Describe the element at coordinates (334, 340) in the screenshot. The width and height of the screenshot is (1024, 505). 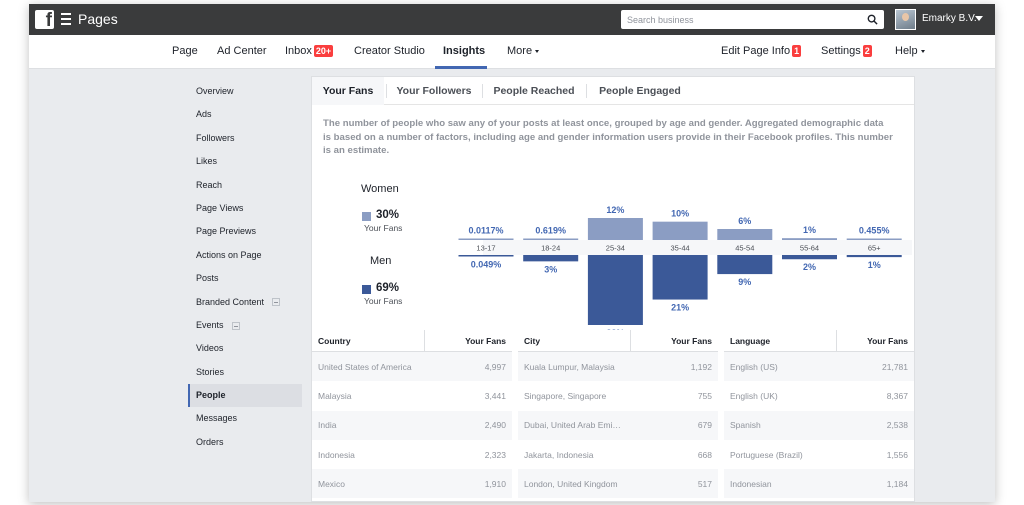
I see `column-header: Country` at that location.